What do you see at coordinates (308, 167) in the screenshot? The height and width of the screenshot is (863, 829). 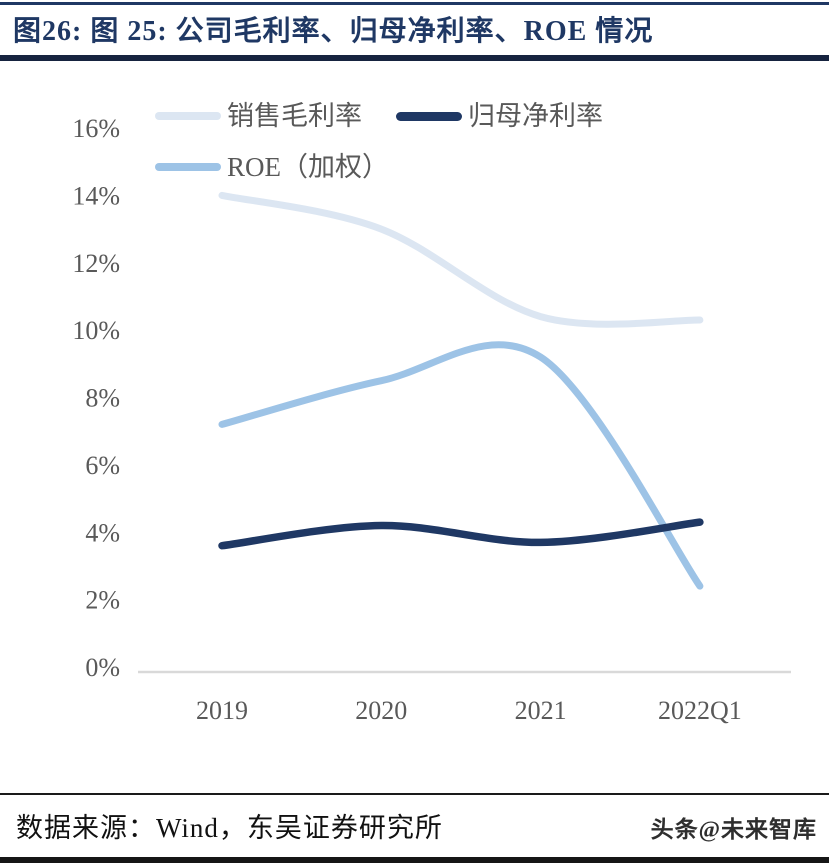 I see `legend-label: ROE（加权）` at bounding box center [308, 167].